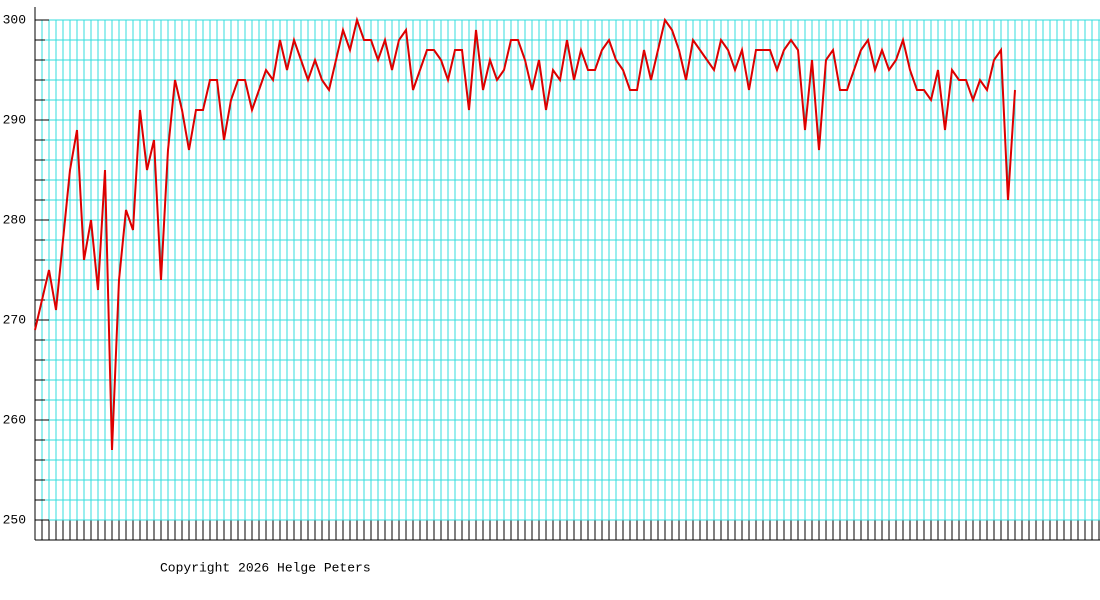 This screenshot has height=600, width=1100. I want to click on y-tick-label: 260, so click(14, 419).